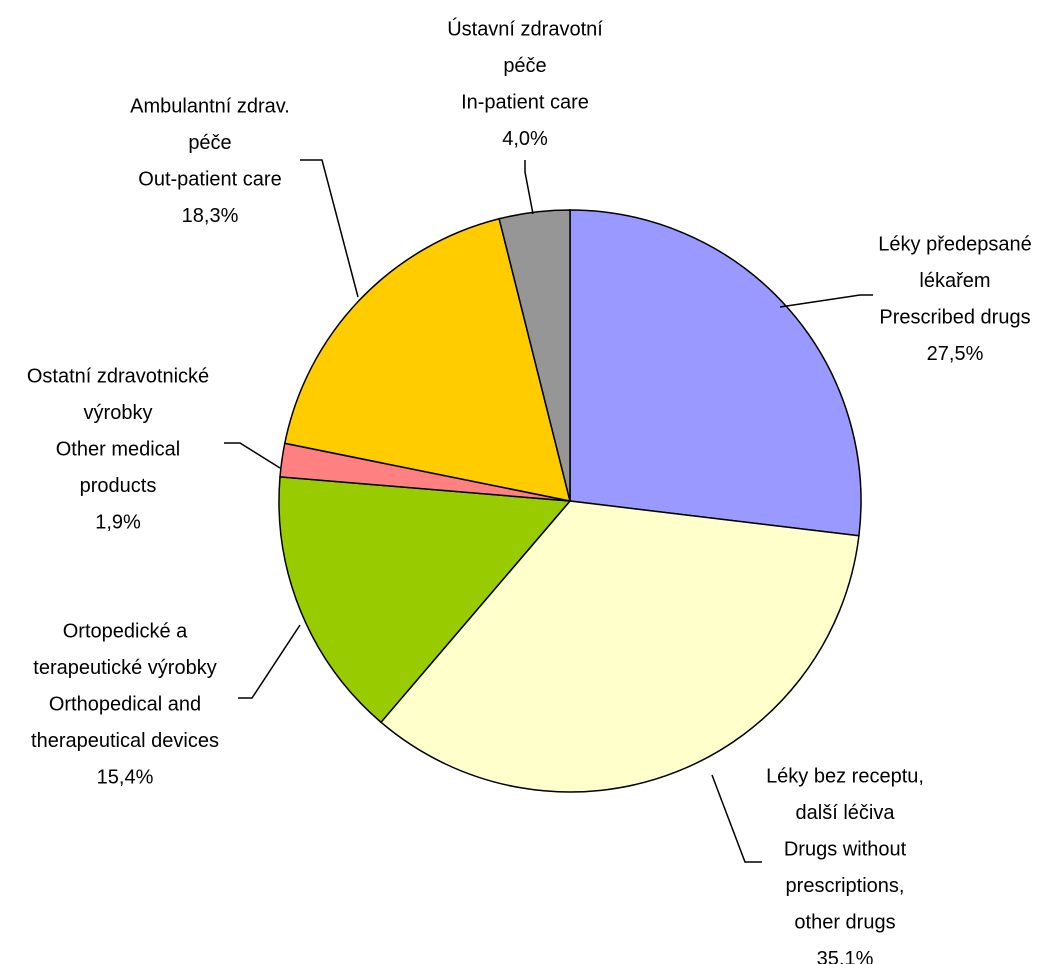  What do you see at coordinates (125, 777) in the screenshot?
I see `value-label: 15,4%` at bounding box center [125, 777].